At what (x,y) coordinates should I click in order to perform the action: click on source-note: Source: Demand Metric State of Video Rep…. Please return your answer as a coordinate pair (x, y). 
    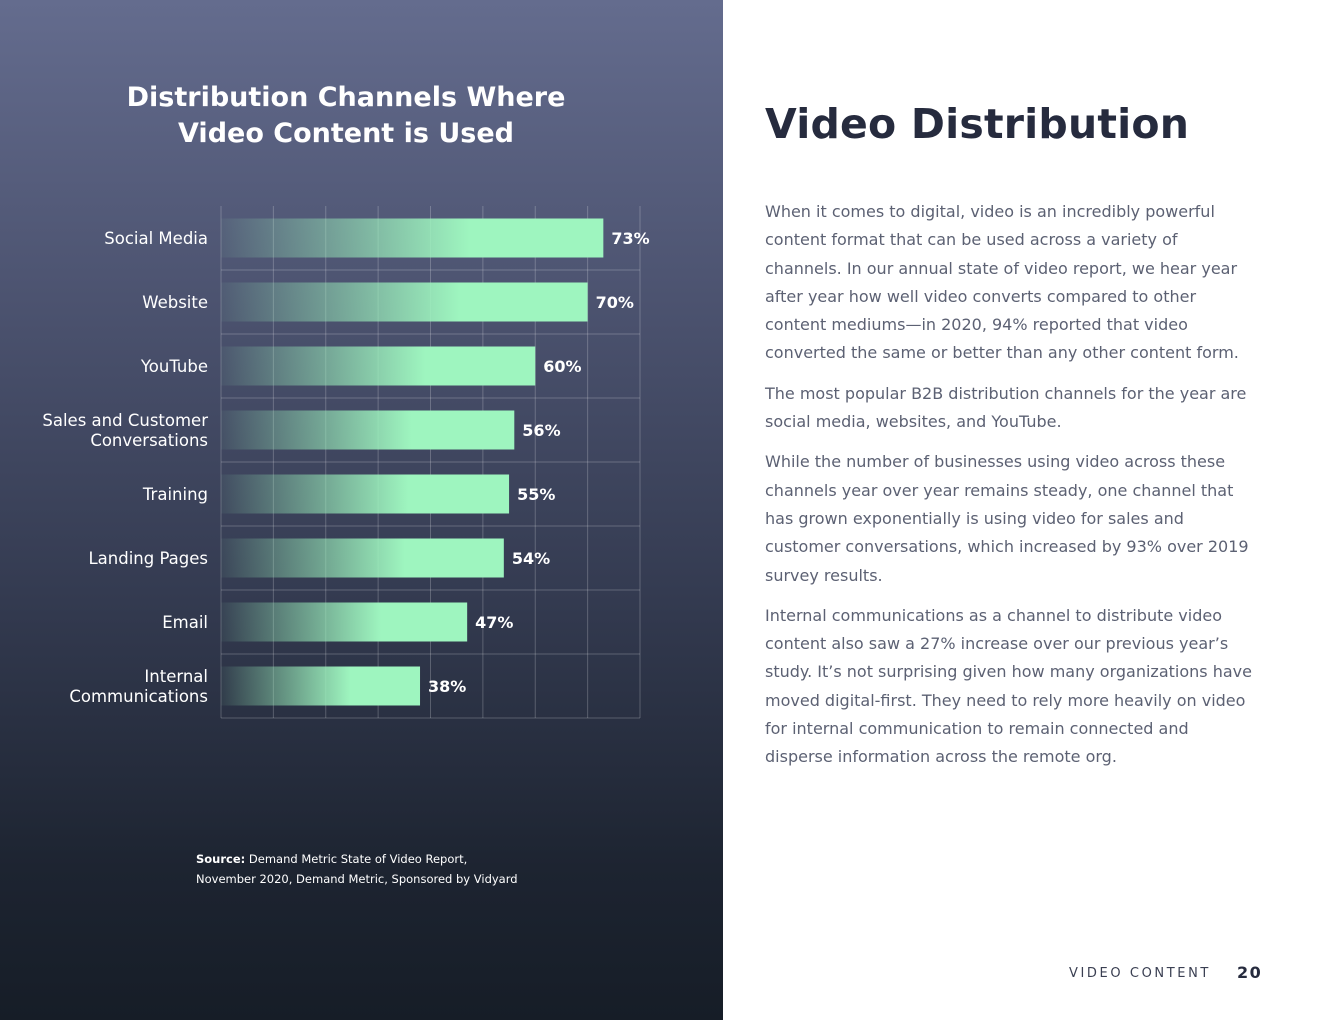
    Looking at the image, I should click on (406, 869).